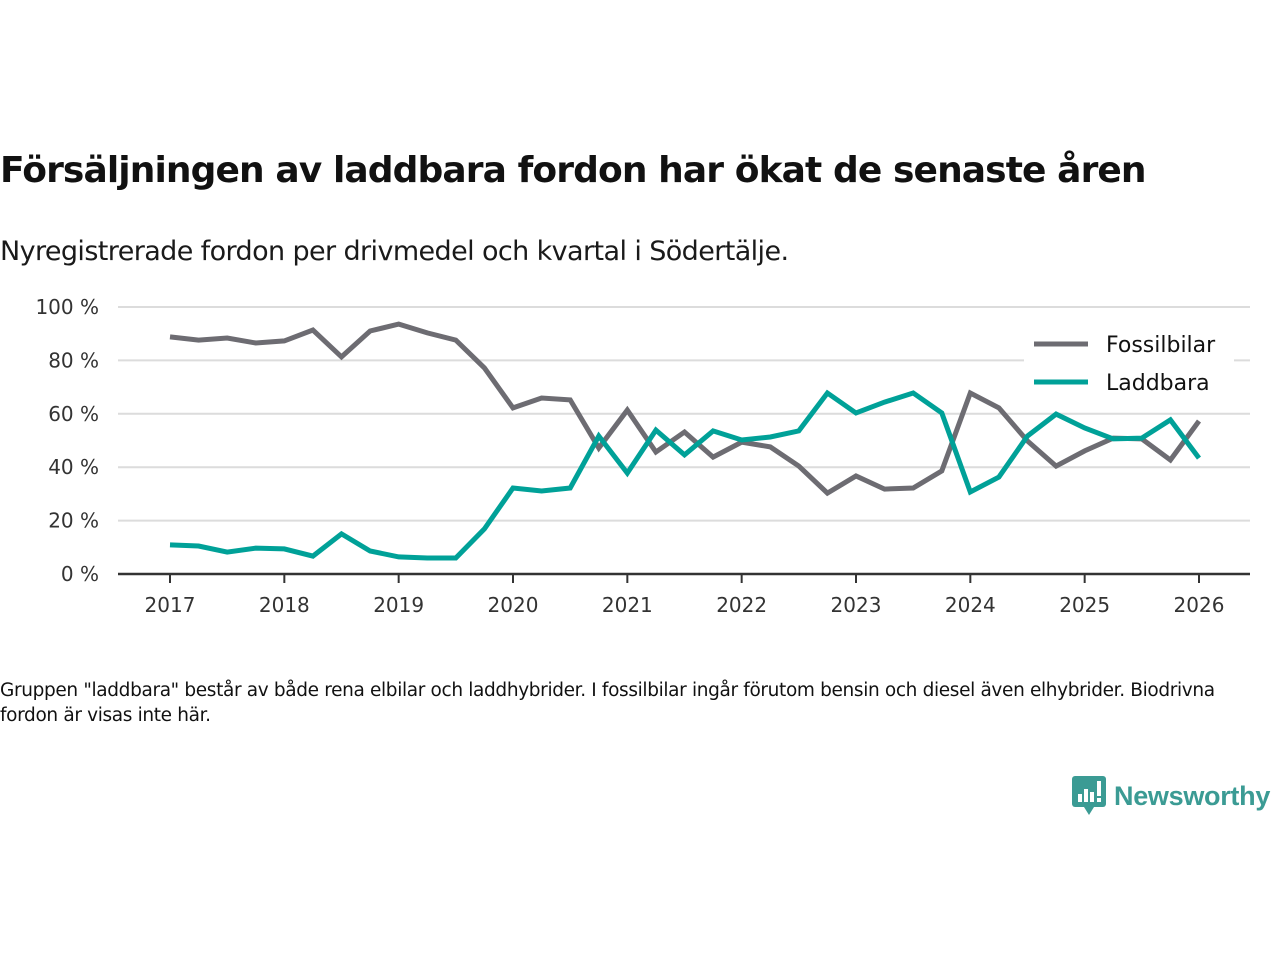  What do you see at coordinates (80, 574) in the screenshot?
I see `y-tick-label: 0 %` at bounding box center [80, 574].